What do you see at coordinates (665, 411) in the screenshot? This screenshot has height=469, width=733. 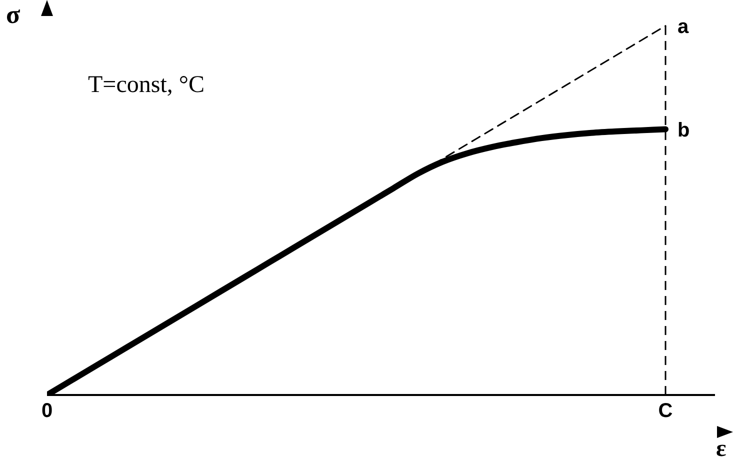 I see `x-tick-label: C` at bounding box center [665, 411].